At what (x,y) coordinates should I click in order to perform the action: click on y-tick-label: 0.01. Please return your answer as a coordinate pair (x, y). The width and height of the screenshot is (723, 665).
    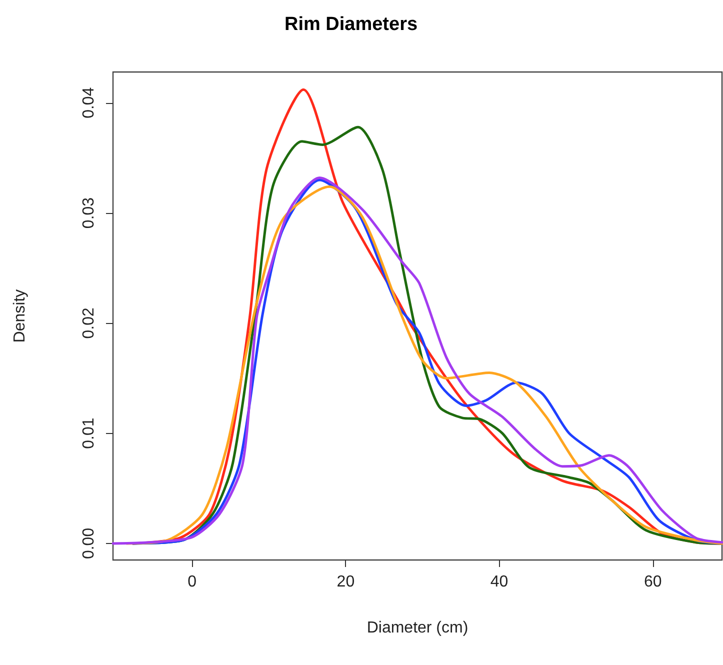
    Looking at the image, I should click on (89, 433).